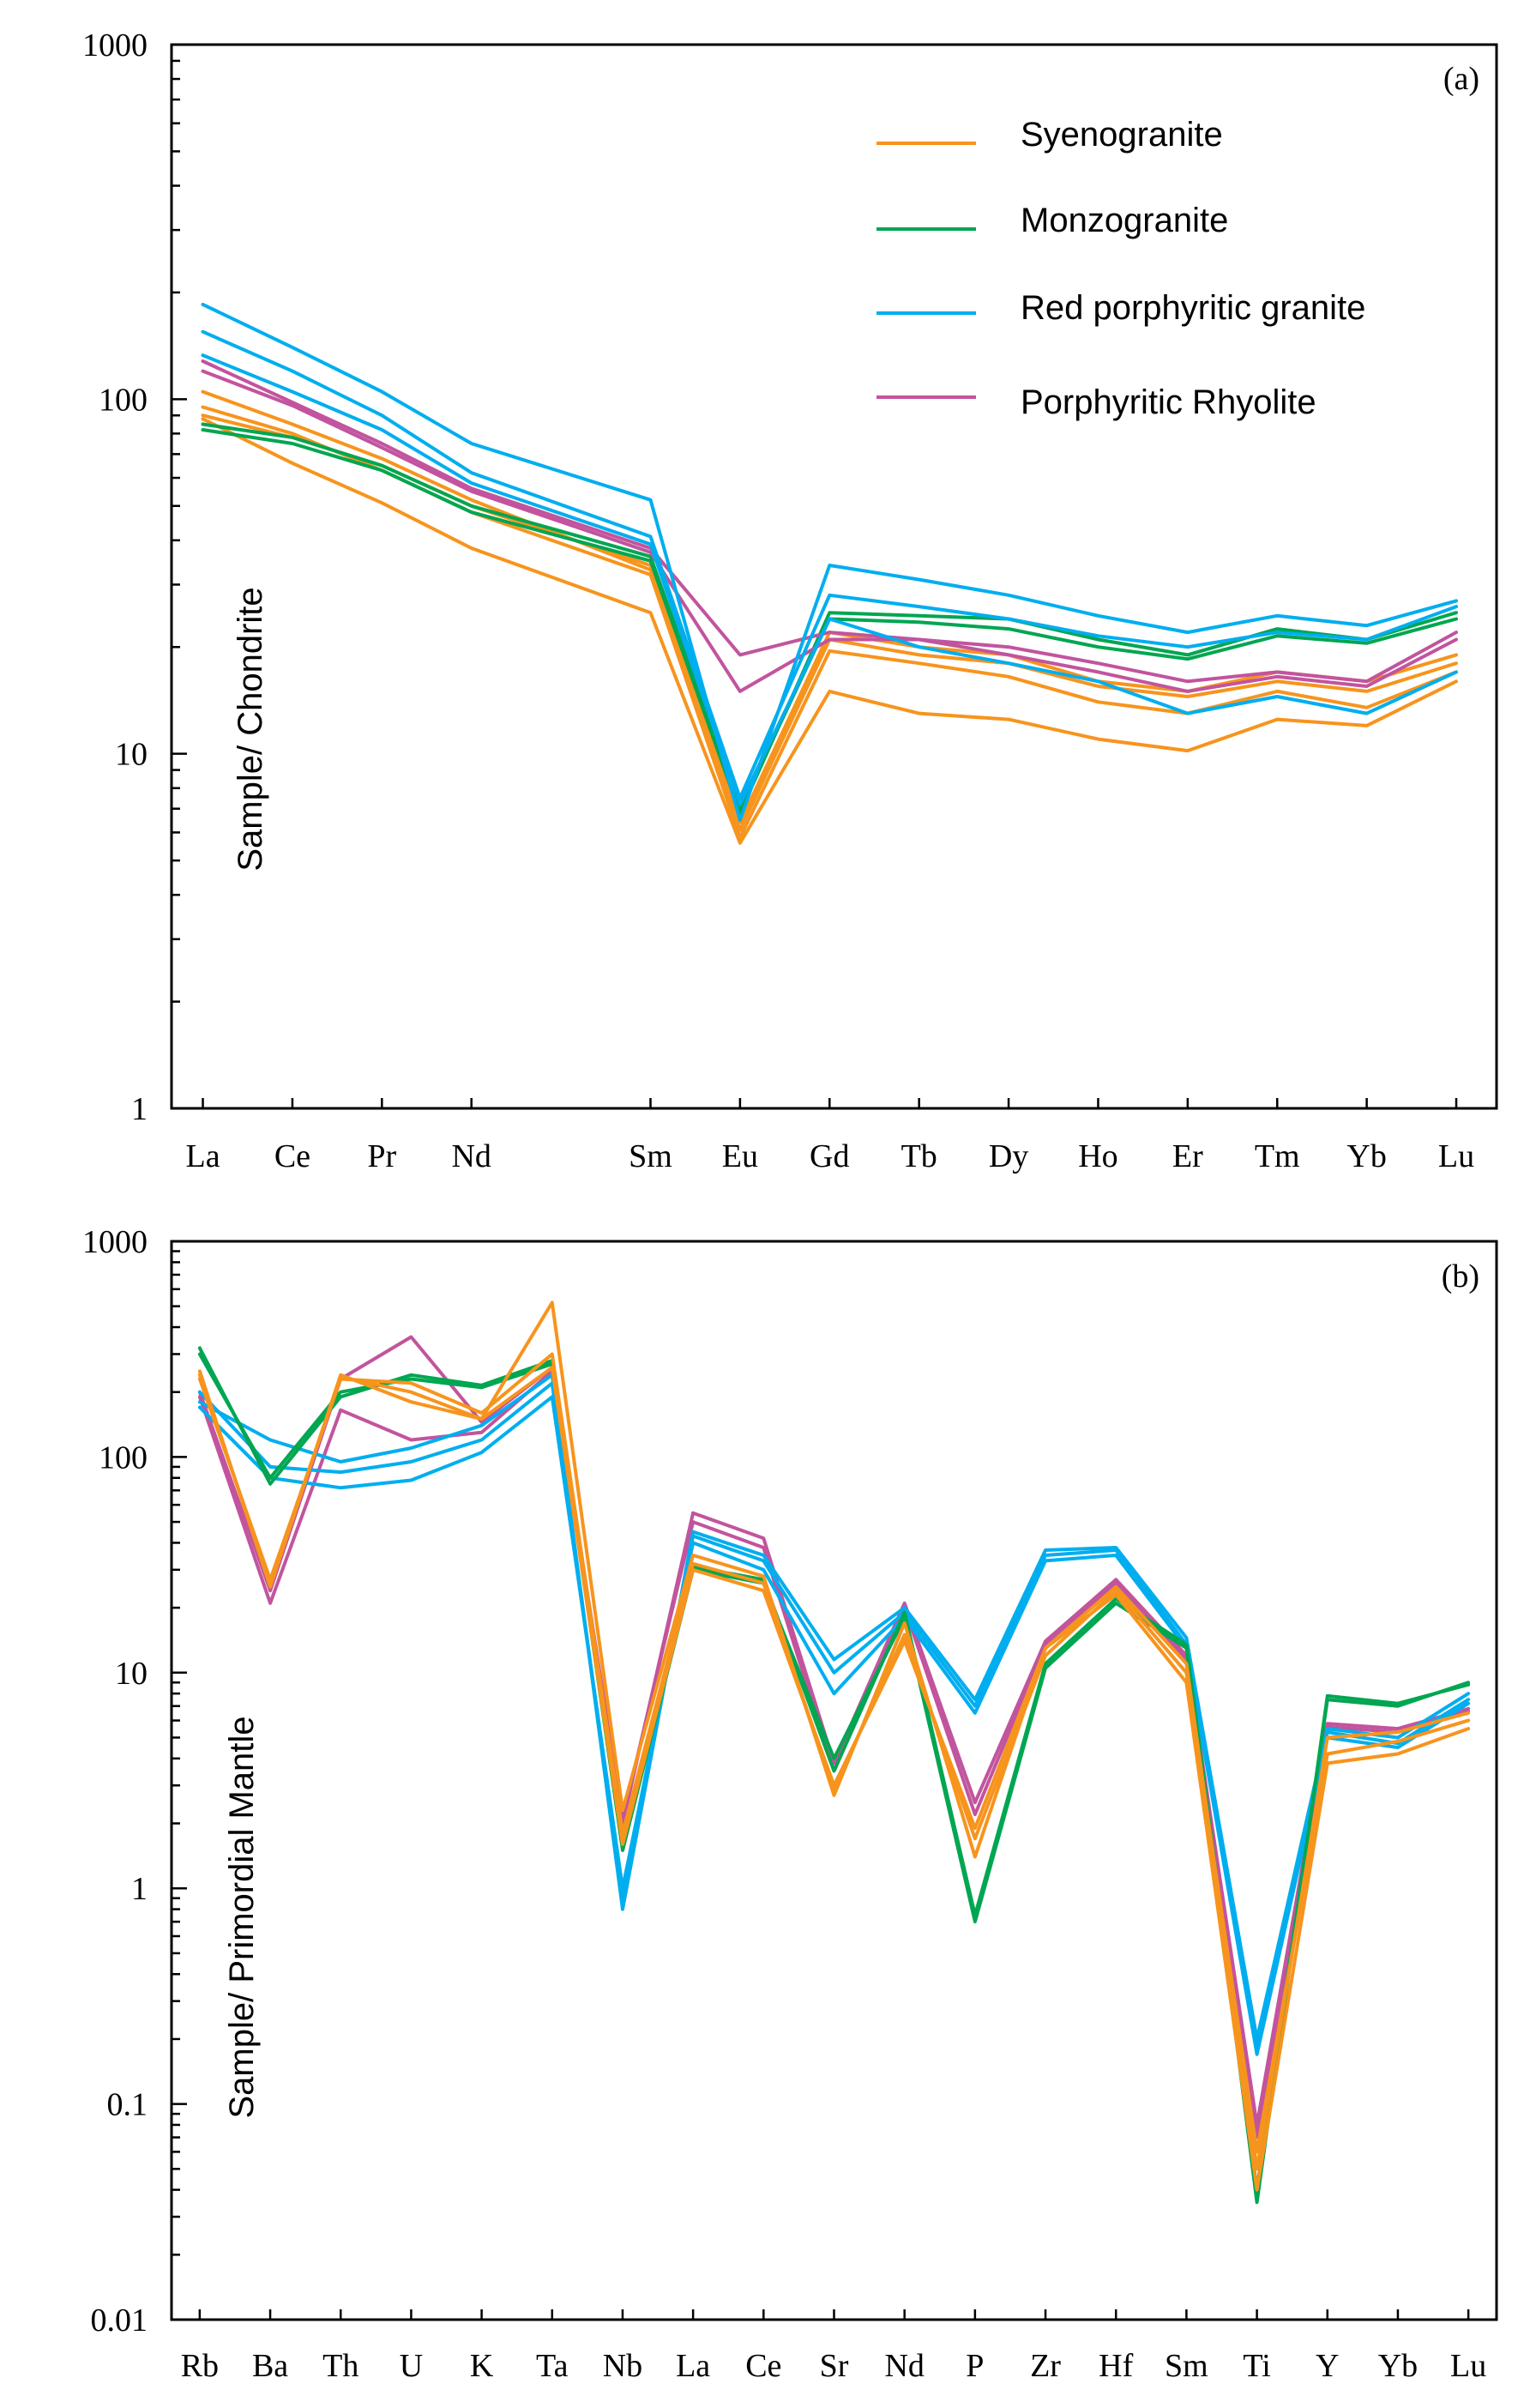  What do you see at coordinates (740, 1156) in the screenshot?
I see `x-tick-label-eu: Eu` at bounding box center [740, 1156].